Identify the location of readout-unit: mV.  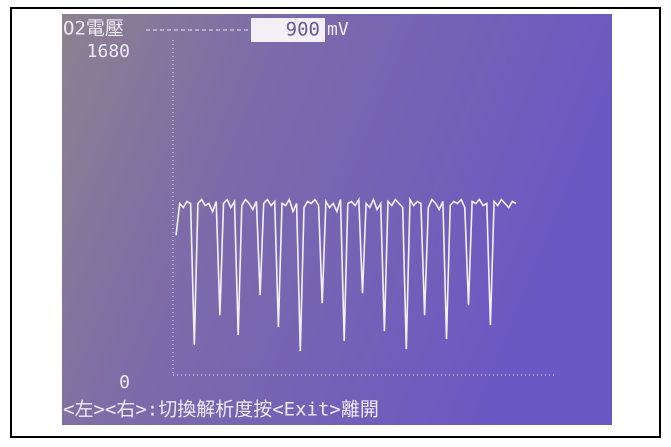
(338, 29).